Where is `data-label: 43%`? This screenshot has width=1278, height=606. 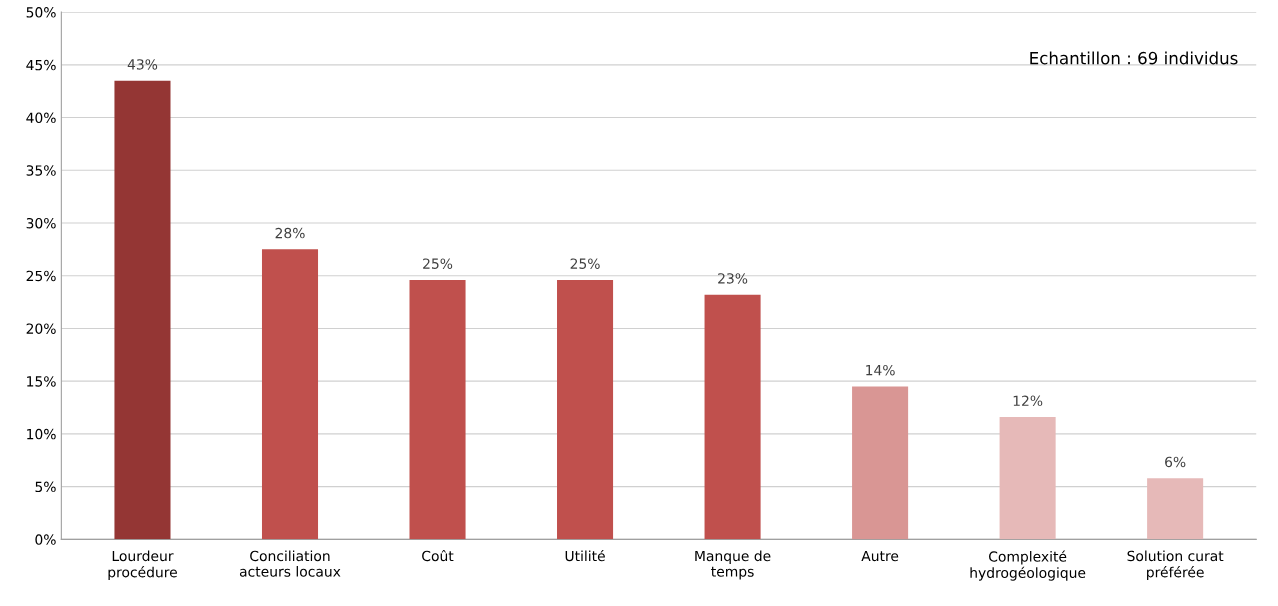 data-label: 43% is located at coordinates (142, 64).